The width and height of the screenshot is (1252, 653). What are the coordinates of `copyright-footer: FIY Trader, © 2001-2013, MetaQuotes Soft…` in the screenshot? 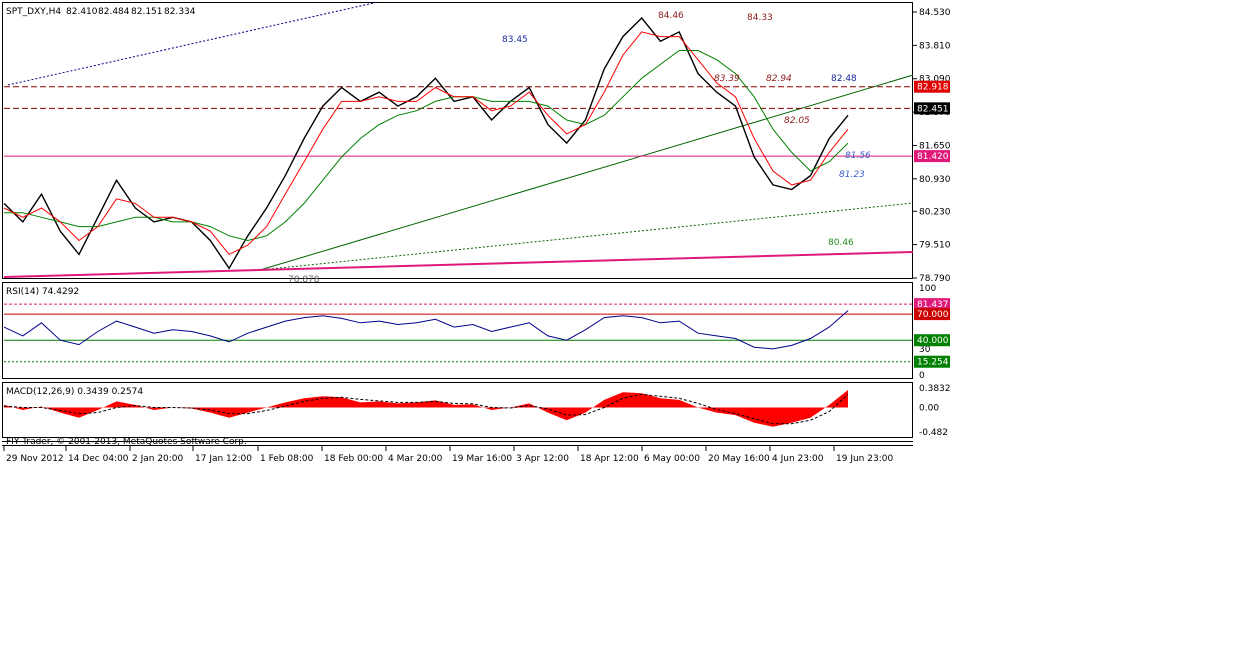 It's located at (126, 442).